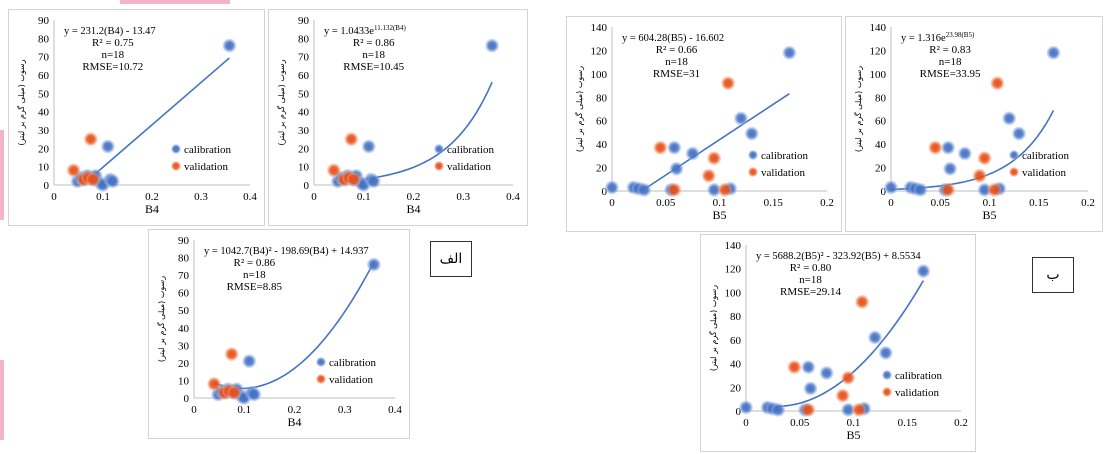  Describe the element at coordinates (113, 43) in the screenshot. I see `equation-line: R² = 0.75` at that location.